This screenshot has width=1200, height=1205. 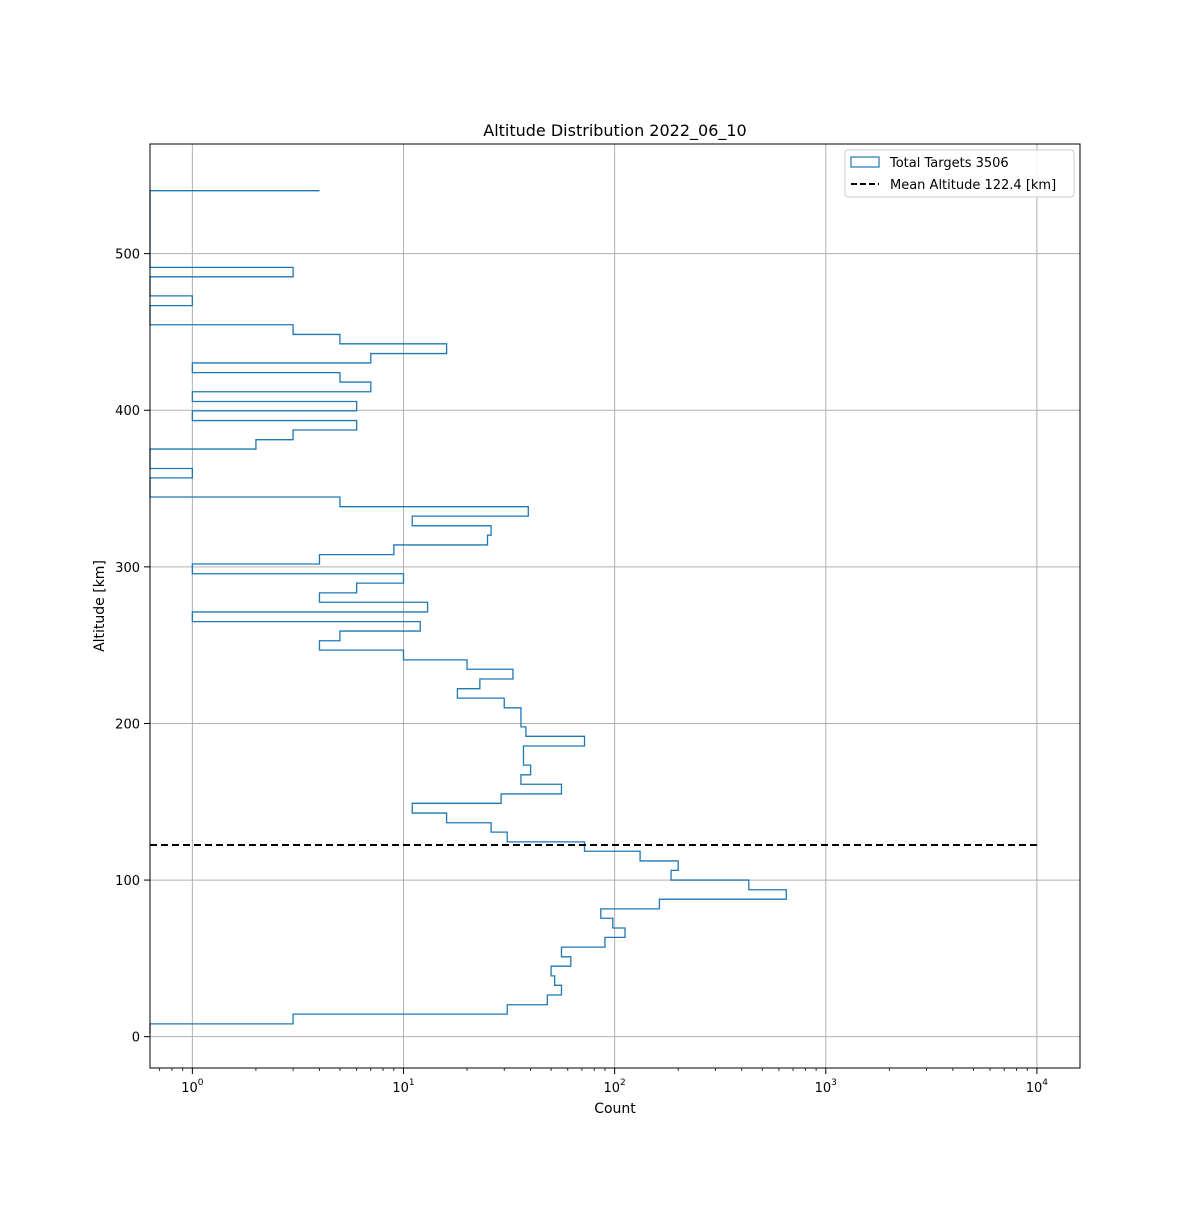 I want to click on x-tick-label: 10¹, so click(x=403, y=1087).